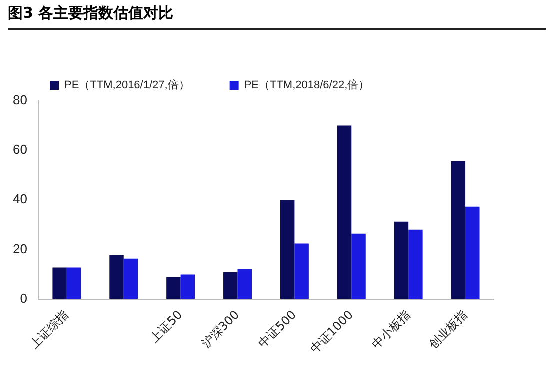 The image size is (554, 376). Describe the element at coordinates (448, 330) in the screenshot. I see `x-tick-label: 创业板指` at that location.